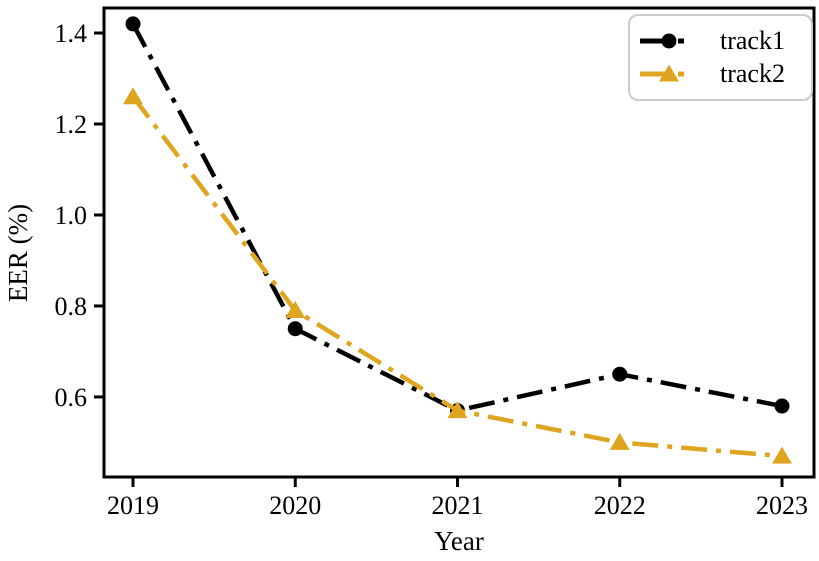 The height and width of the screenshot is (561, 819). Describe the element at coordinates (133, 24) in the screenshot. I see `marker-track1-2019` at that location.